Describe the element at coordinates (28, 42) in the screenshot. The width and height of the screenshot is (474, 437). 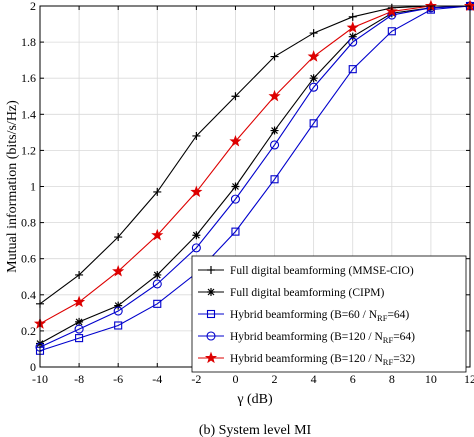
I see `y-tick-label: 1.8` at that location.